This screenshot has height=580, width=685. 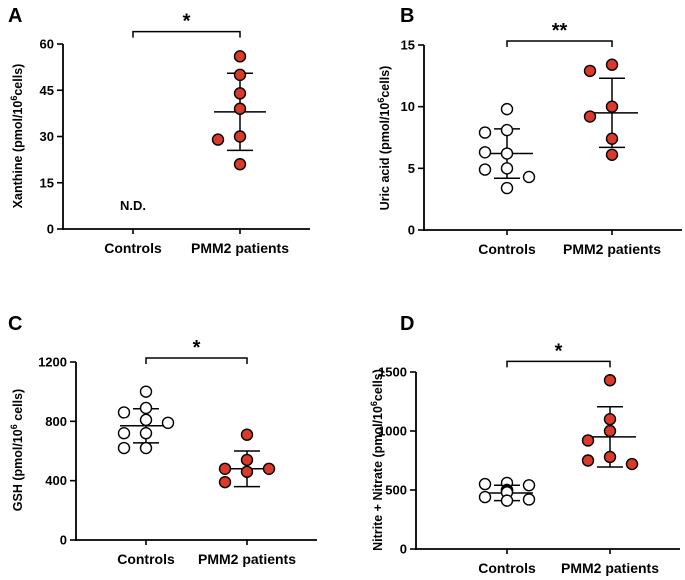 I want to click on y-tick-label: 1000, so click(x=392, y=431).